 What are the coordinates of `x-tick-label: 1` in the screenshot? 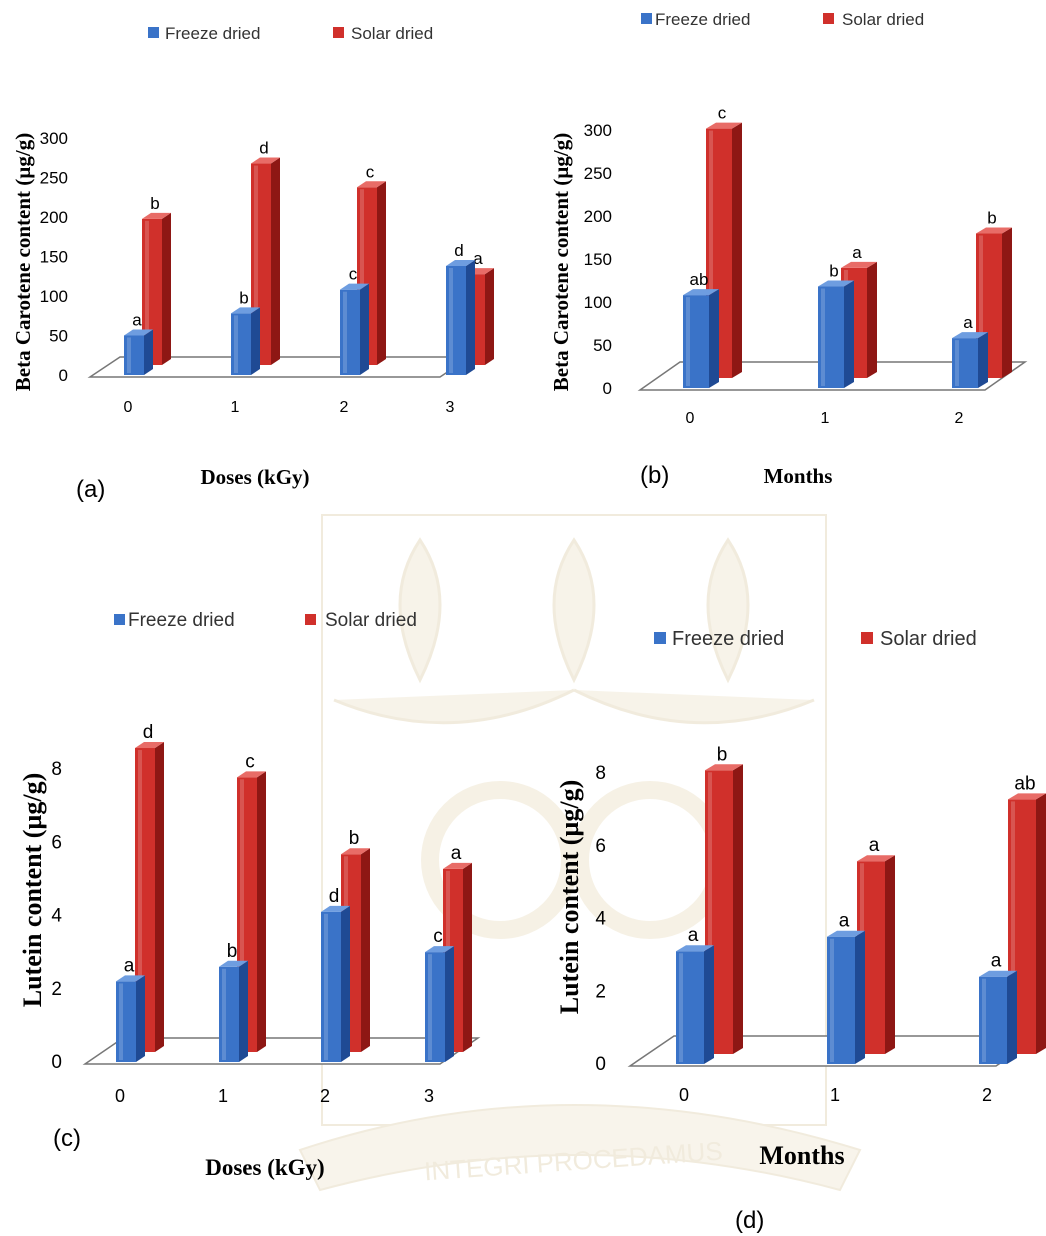 It's located at (825, 418).